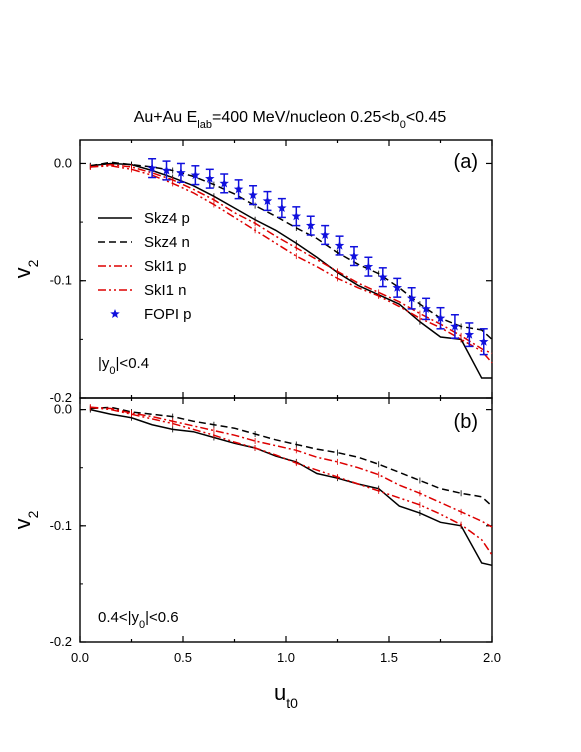 The image size is (581, 752). I want to click on x-axis-label: ut0, so click(286, 695).